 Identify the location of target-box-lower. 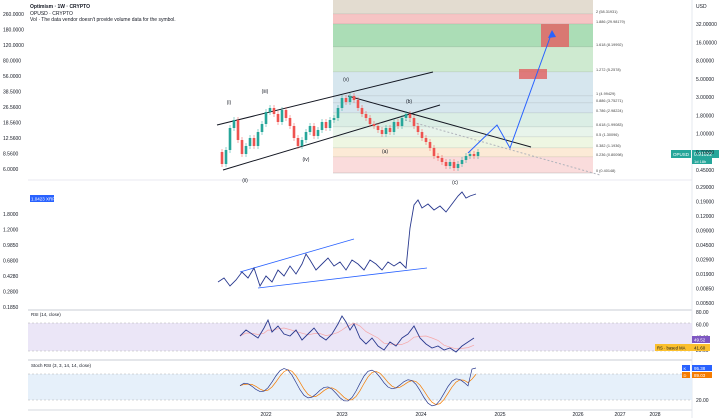
(533, 74).